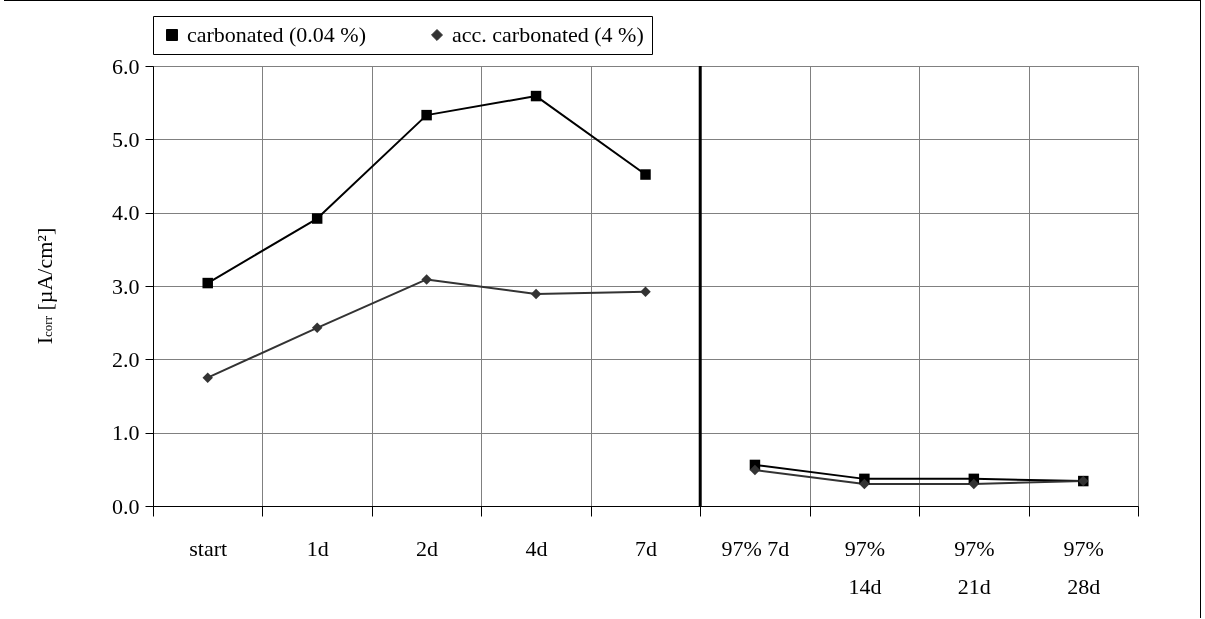 The width and height of the screenshot is (1205, 619). What do you see at coordinates (126, 359) in the screenshot?
I see `y-tick-label: 2.0` at bounding box center [126, 359].